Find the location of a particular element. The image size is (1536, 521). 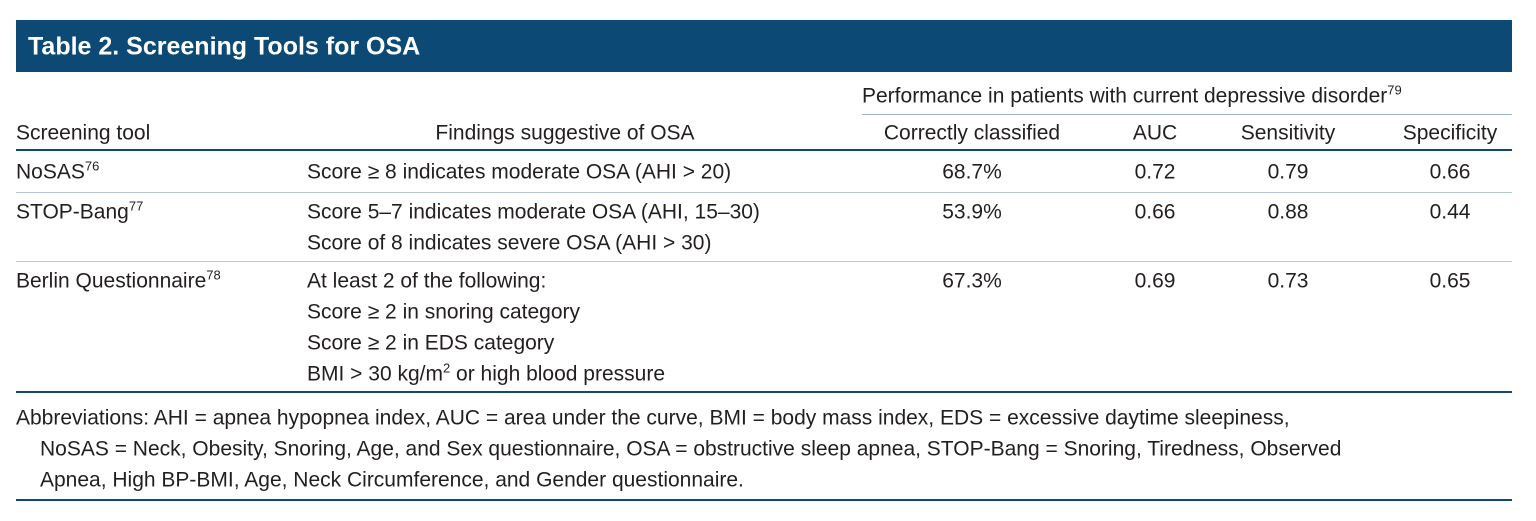

footnote-rule is located at coordinates (764, 500).